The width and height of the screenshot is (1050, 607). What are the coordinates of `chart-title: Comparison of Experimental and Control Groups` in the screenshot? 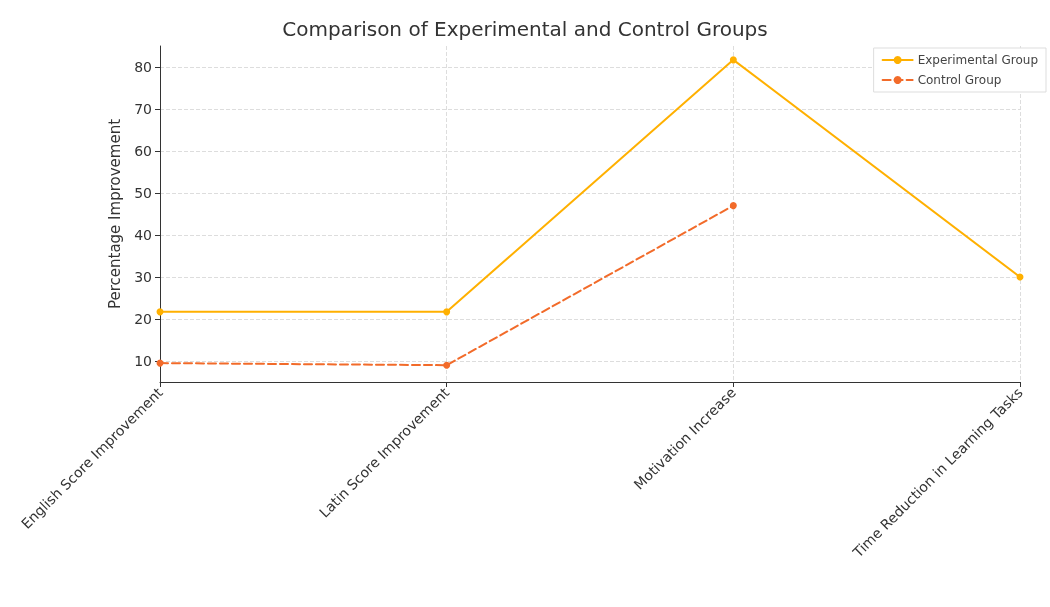 It's located at (525, 29).